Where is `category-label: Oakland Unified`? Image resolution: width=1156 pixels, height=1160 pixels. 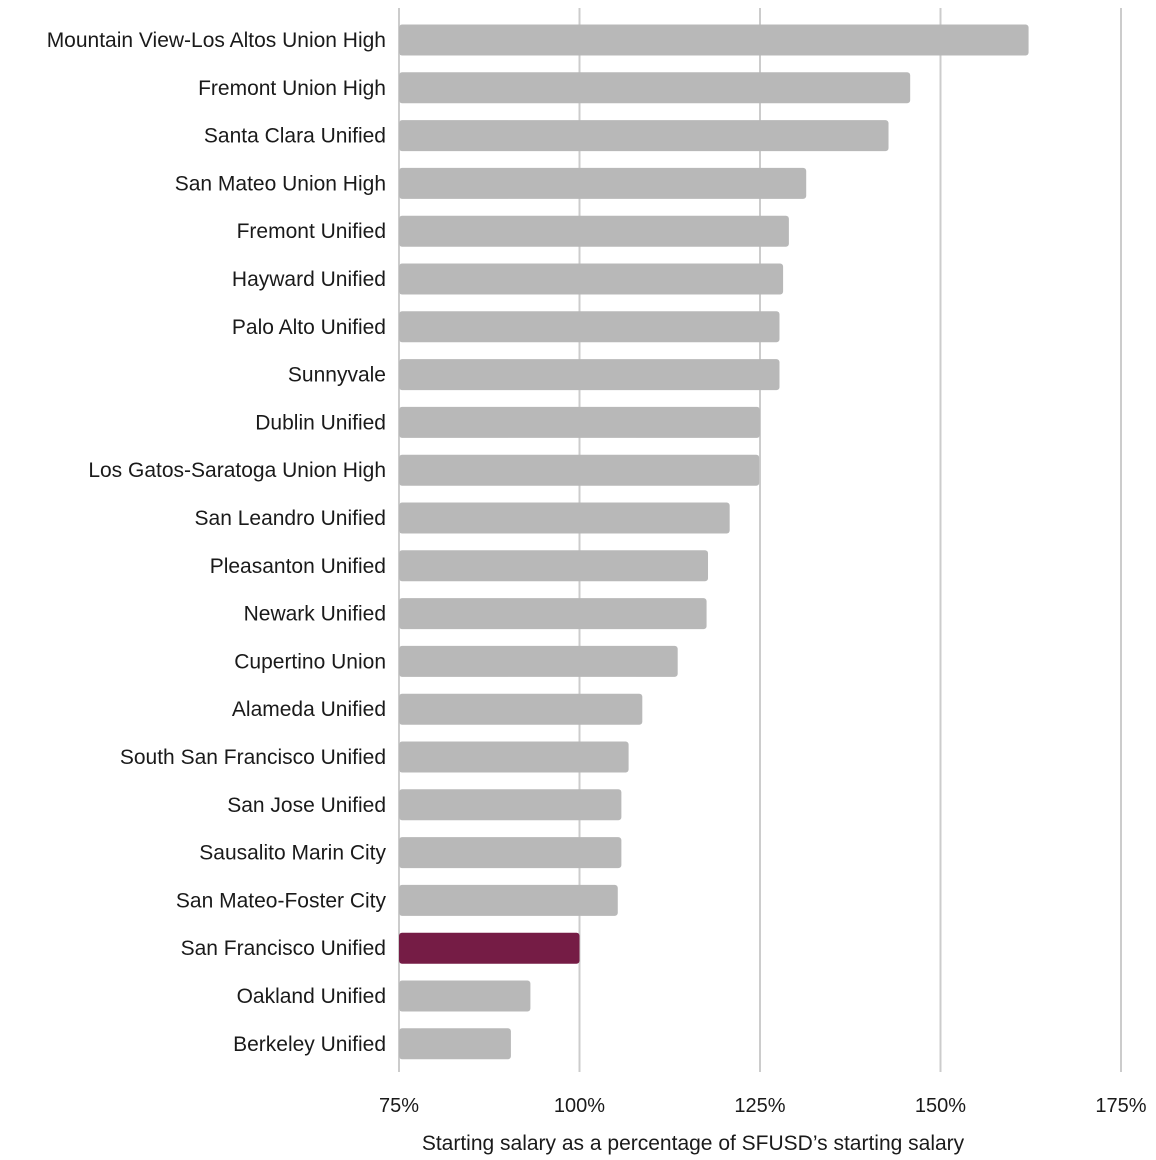 category-label: Oakland Unified is located at coordinates (311, 996).